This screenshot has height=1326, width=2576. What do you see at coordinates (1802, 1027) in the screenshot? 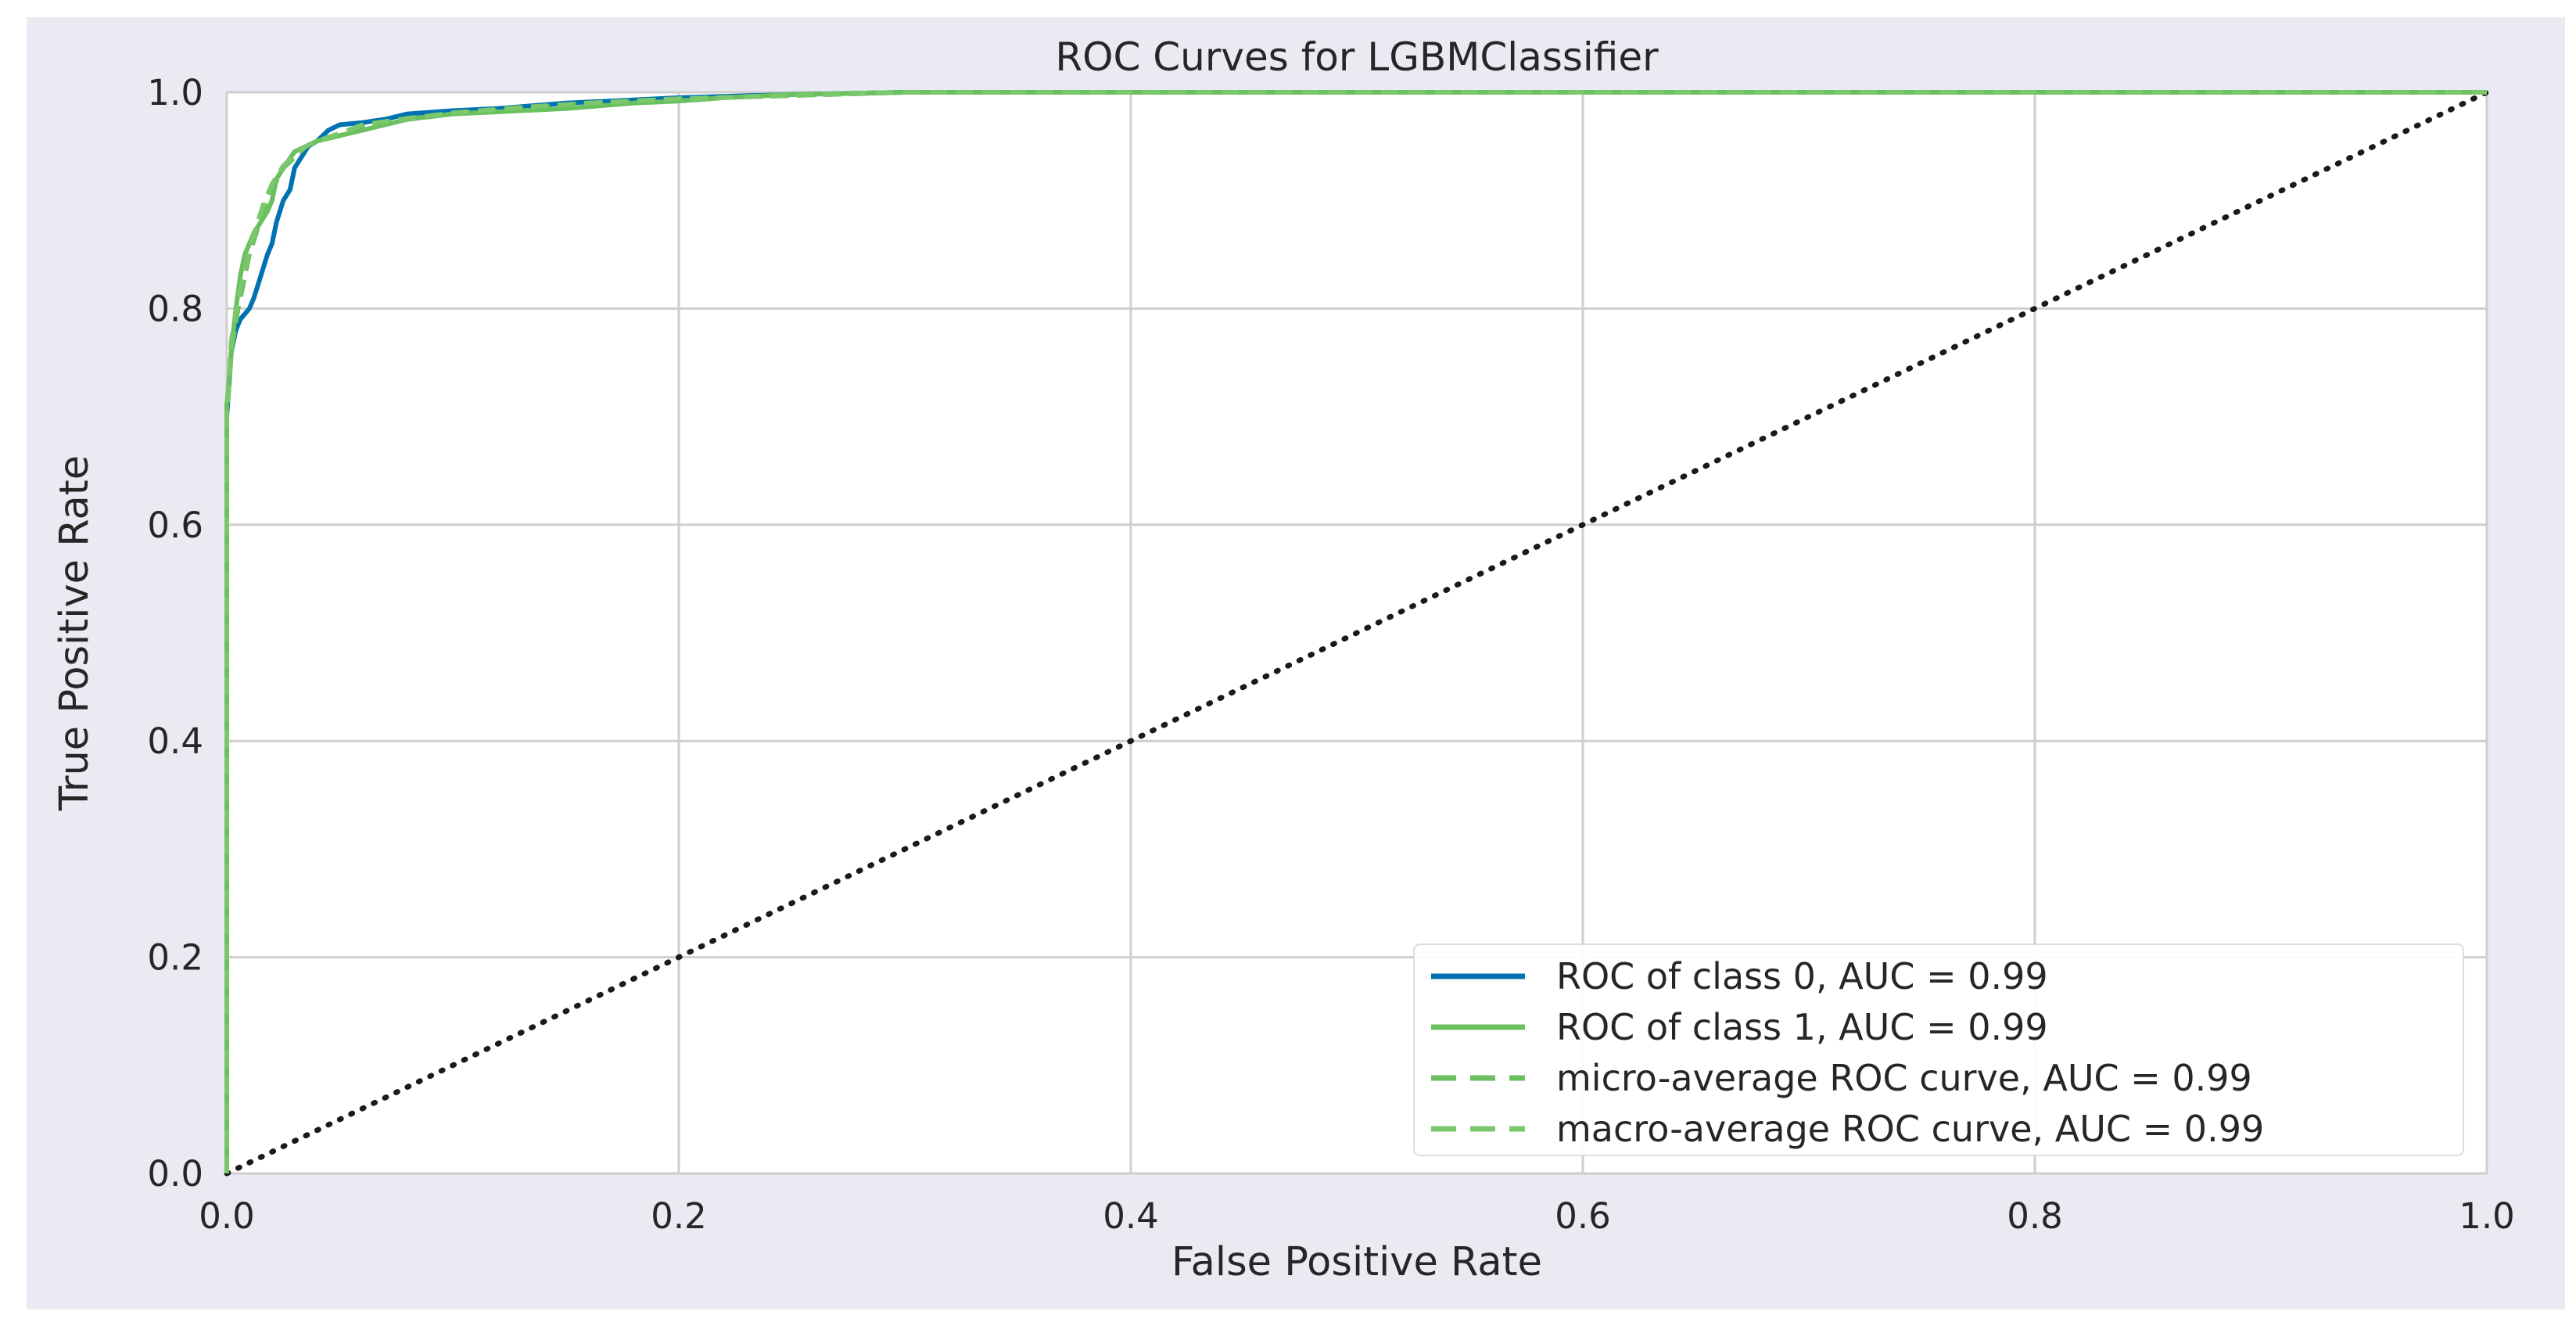
I see `legend-entry-label: ROC of class 1, AUC = 0.99` at bounding box center [1802, 1027].